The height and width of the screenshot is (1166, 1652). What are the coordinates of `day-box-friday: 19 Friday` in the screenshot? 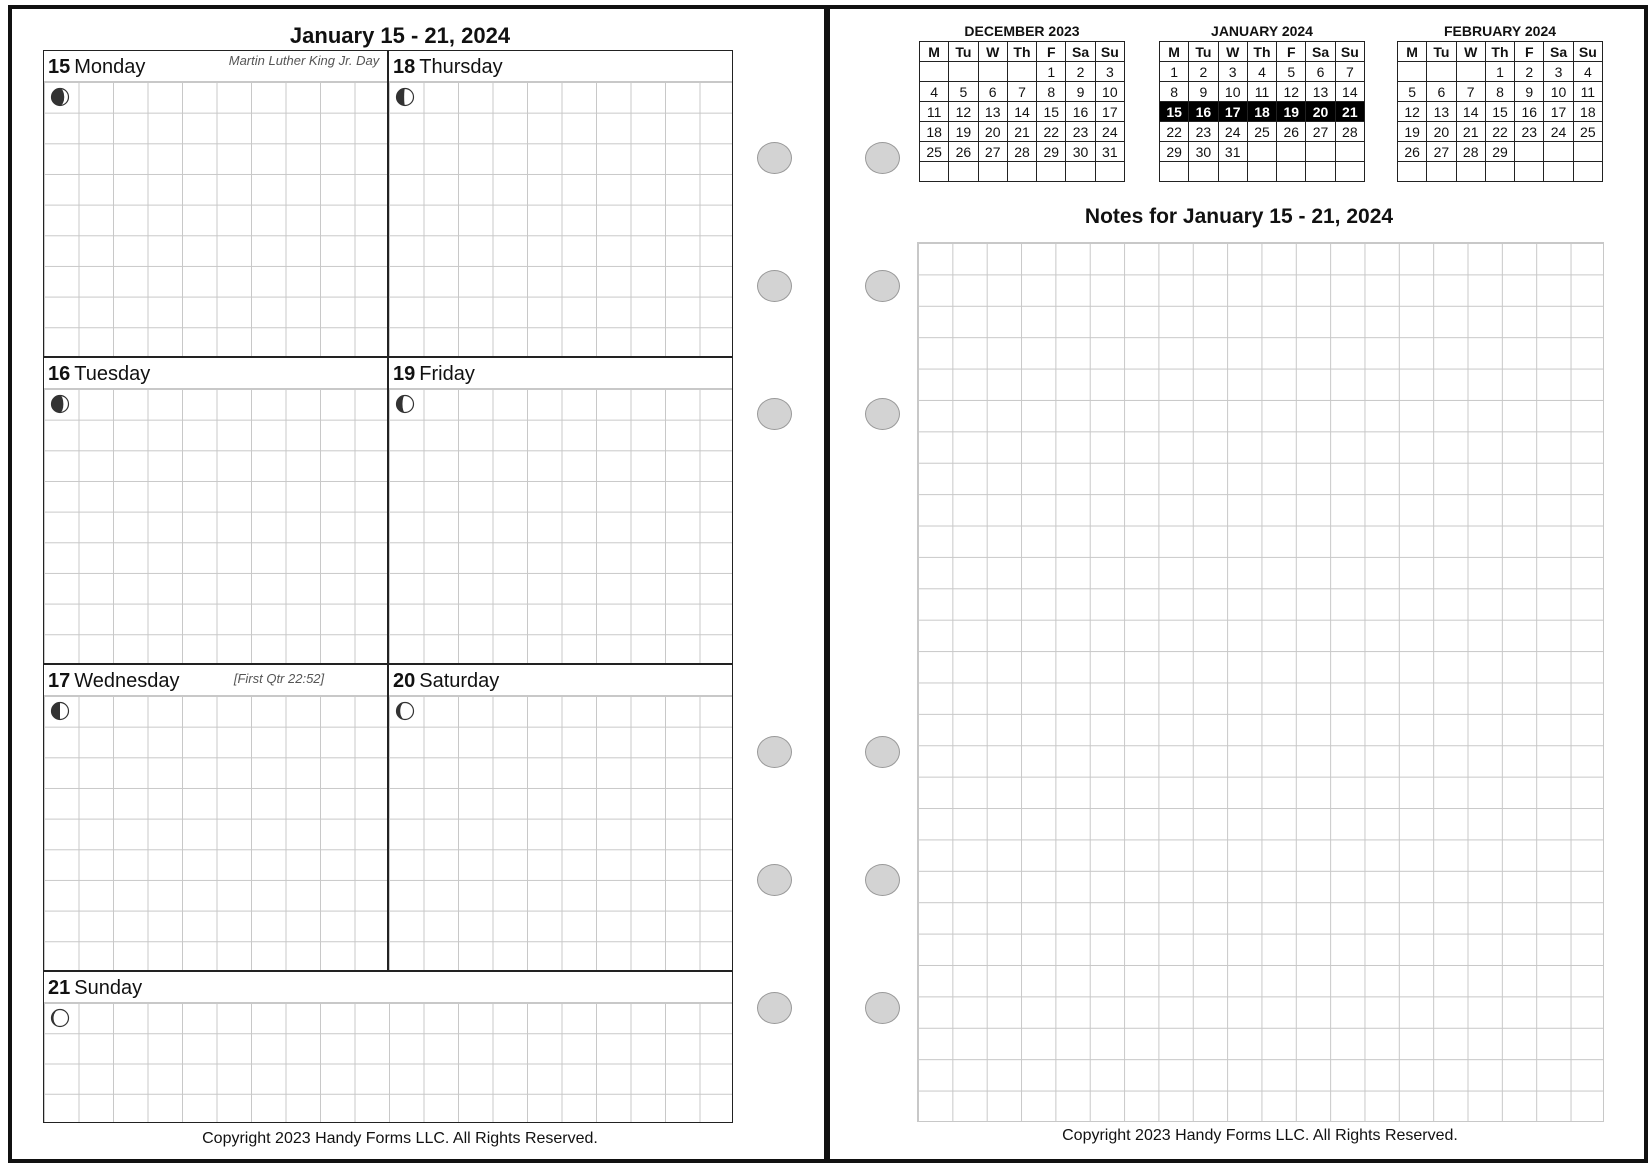 It's located at (560, 510).